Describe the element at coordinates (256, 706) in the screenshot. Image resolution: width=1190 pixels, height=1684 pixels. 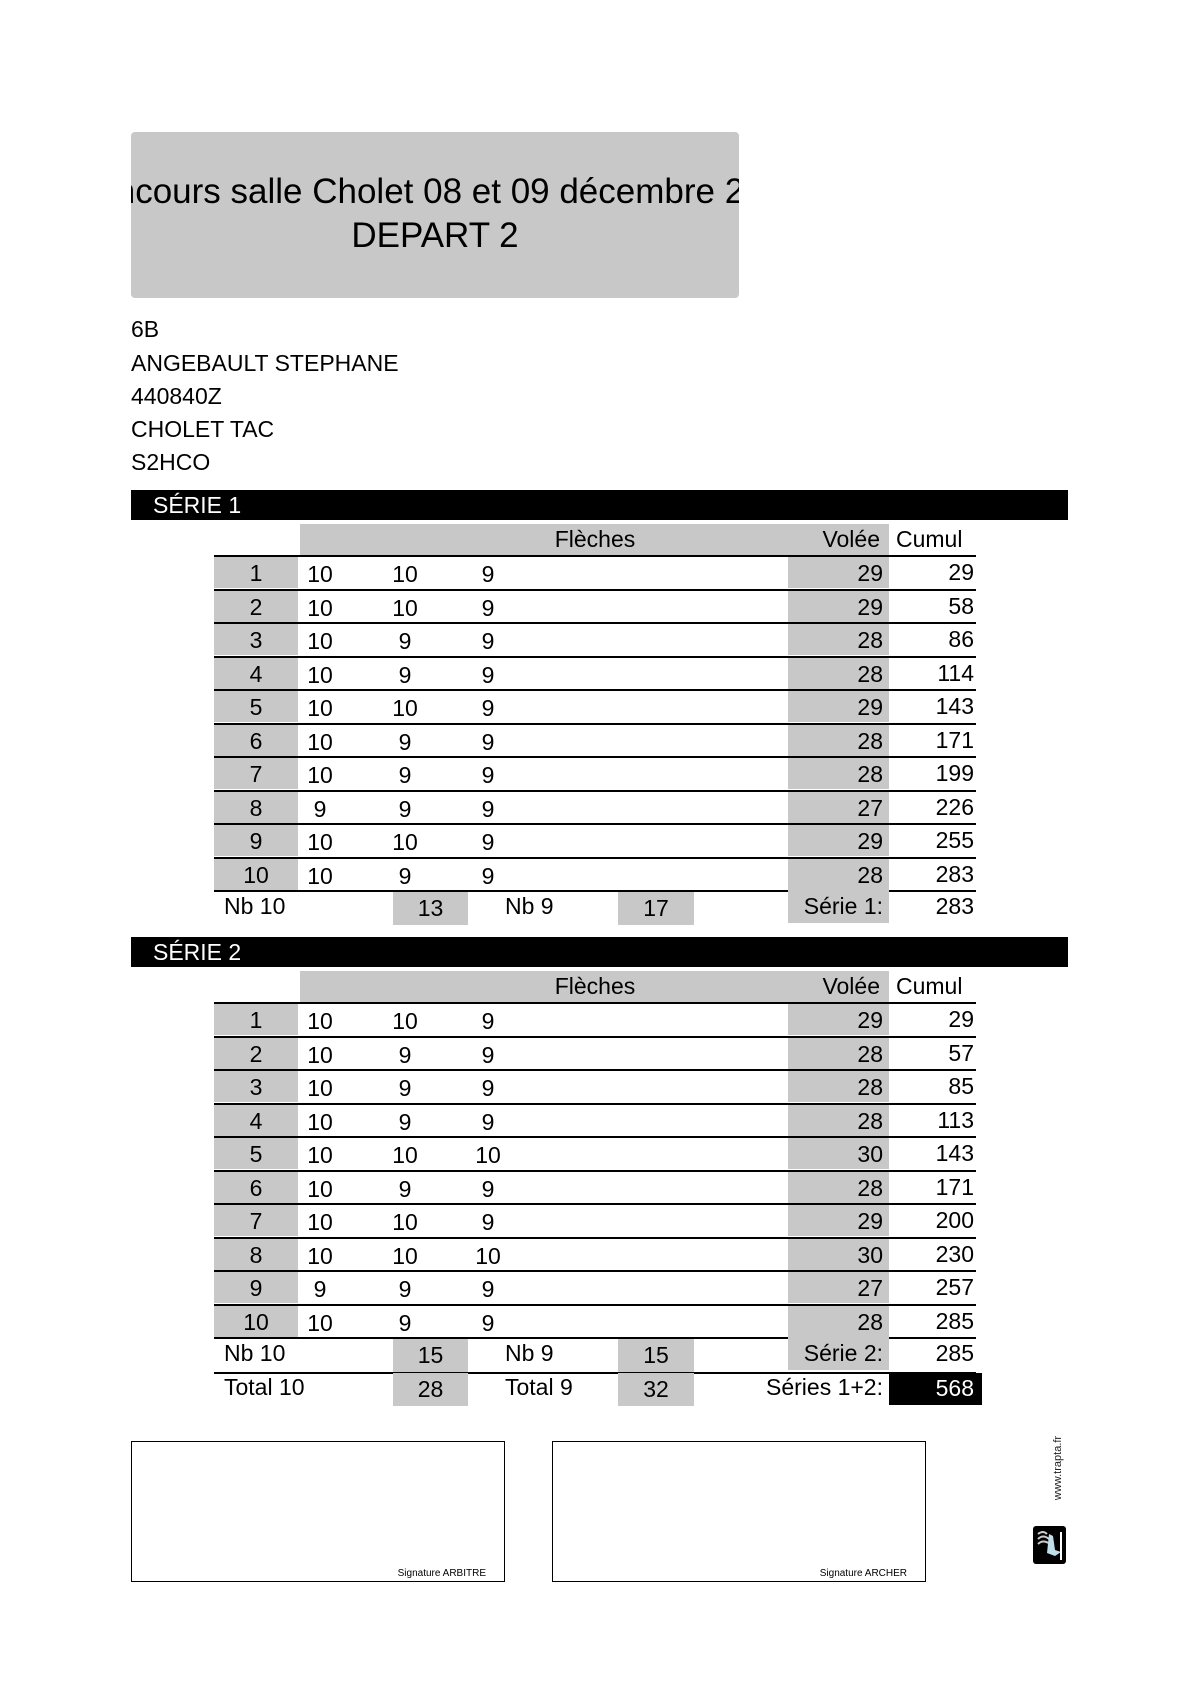
I see `end-number: 5` at that location.